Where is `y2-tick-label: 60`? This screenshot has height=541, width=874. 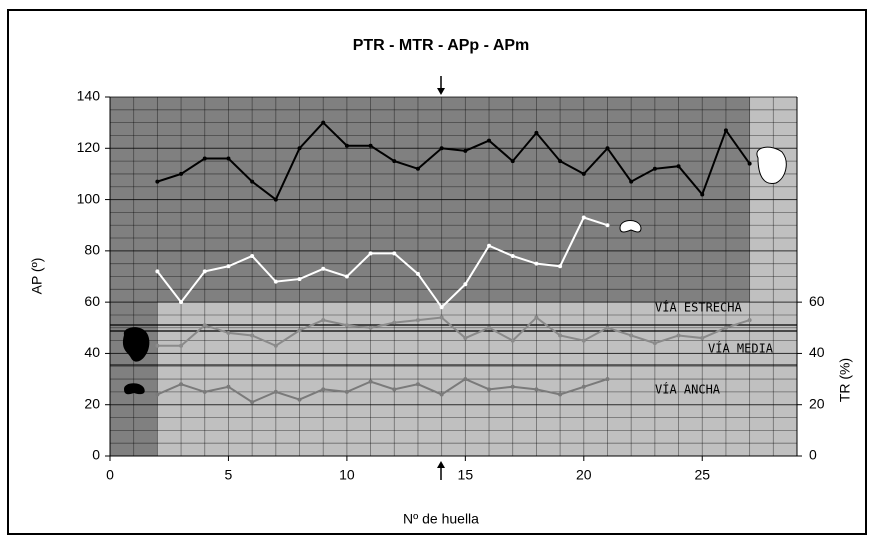 y2-tick-label: 60 is located at coordinates (817, 301).